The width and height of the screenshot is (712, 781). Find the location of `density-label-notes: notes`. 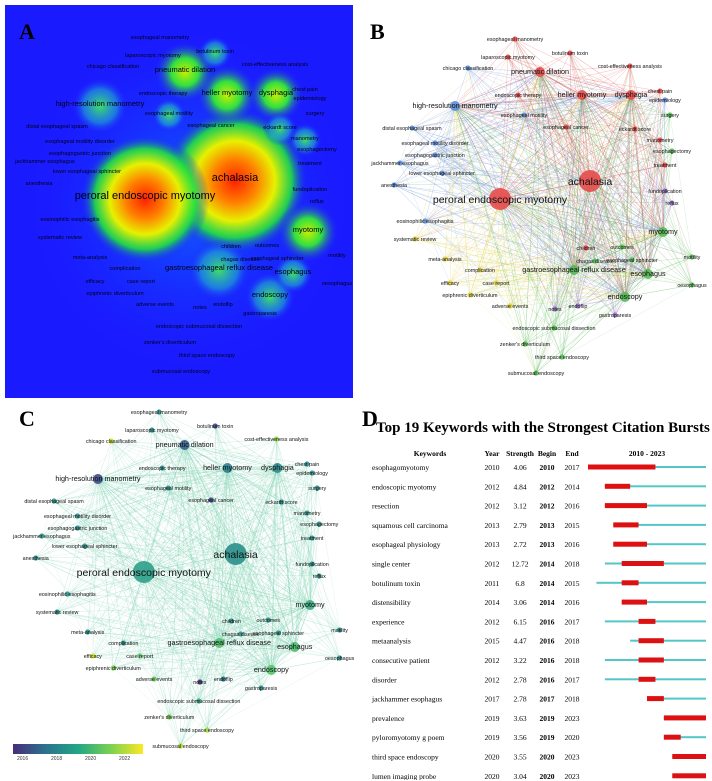

density-label-notes: notes is located at coordinates (200, 308).